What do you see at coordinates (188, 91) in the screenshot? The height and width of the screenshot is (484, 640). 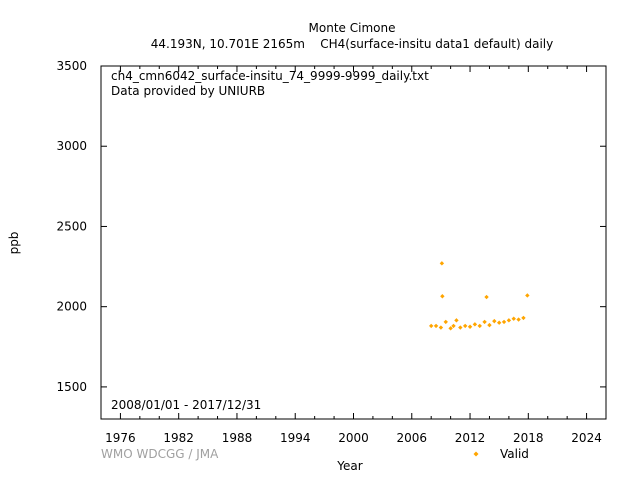 I see `provider-label: Data provided by UNIURB` at bounding box center [188, 91].